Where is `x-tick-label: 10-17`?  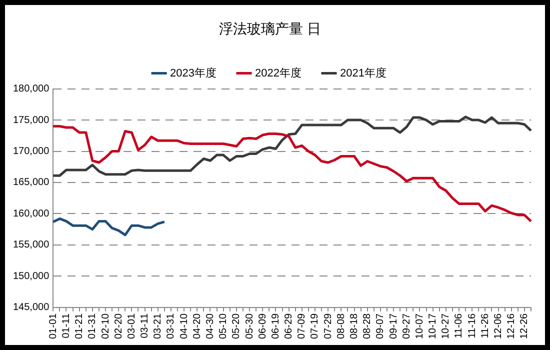 x-tick-label: 10-17 is located at coordinates (433, 325).